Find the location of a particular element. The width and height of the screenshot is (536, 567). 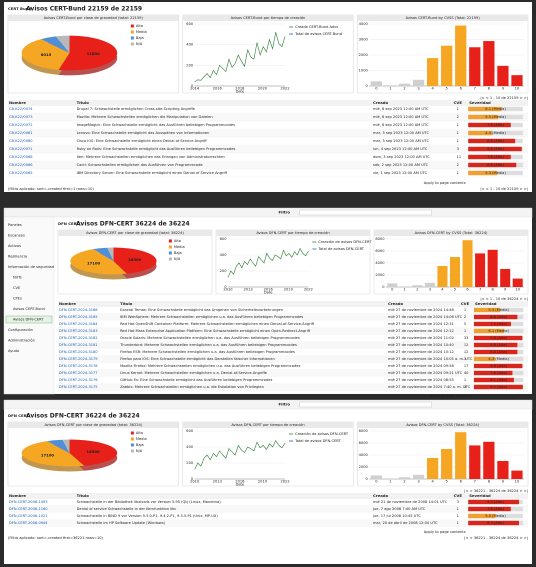

menu-item: NVTs is located at coordinates (17, 278).